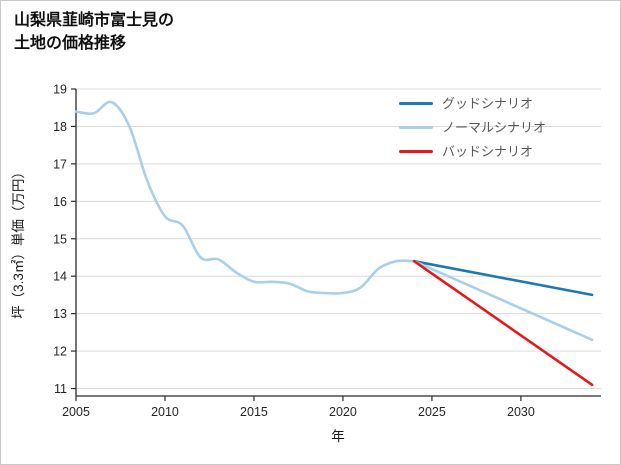 The image size is (621, 465). What do you see at coordinates (488, 103) in the screenshot?
I see `legend-label-good: グッドシナリオ` at bounding box center [488, 103].